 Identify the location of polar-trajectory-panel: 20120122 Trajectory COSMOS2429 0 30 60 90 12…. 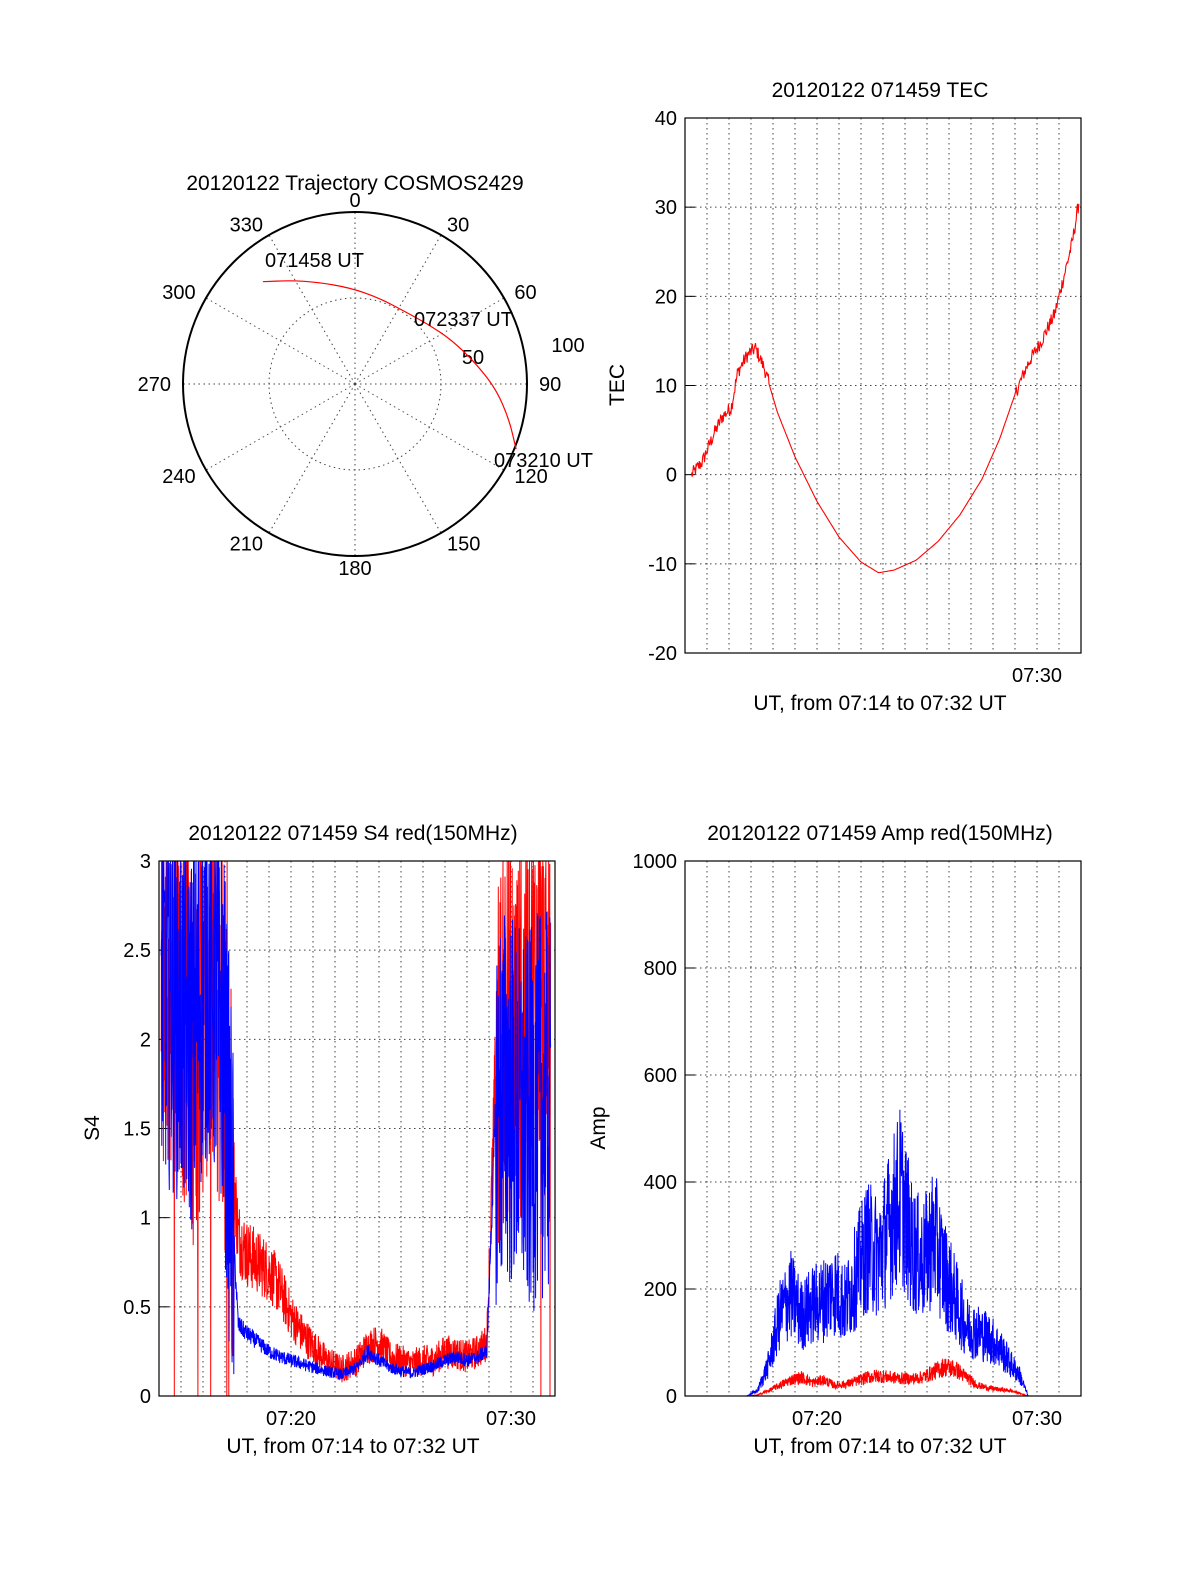
(365, 376).